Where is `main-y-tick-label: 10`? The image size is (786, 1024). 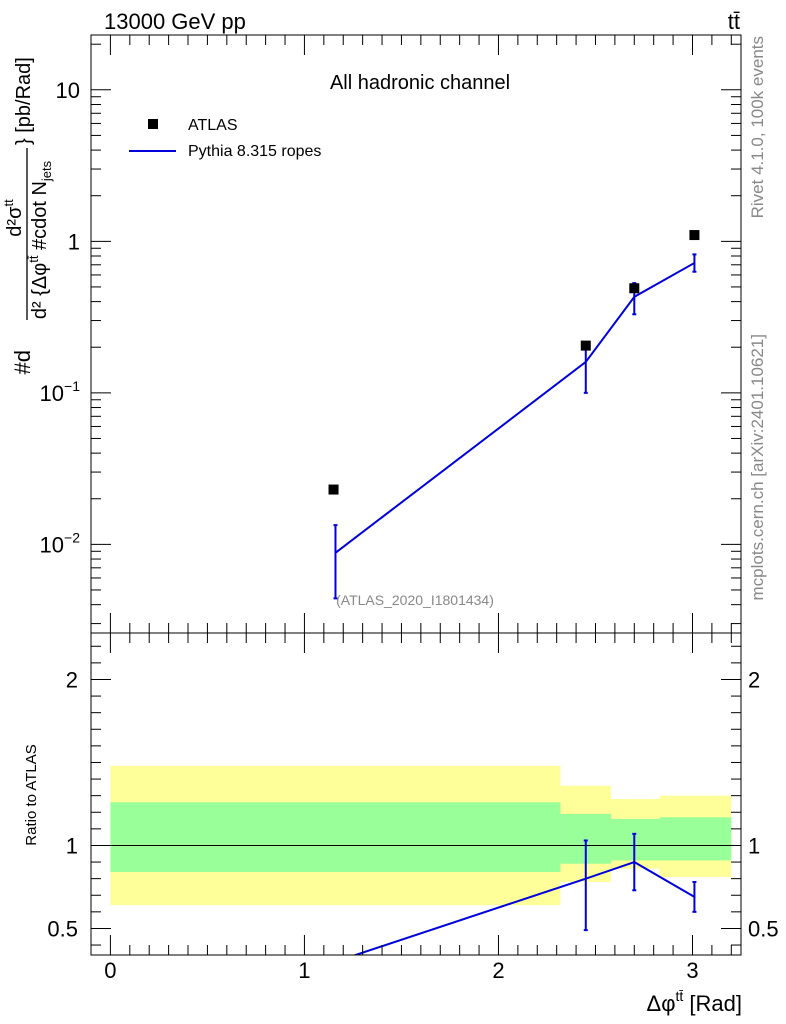
main-y-tick-label: 10 is located at coordinates (68, 90).